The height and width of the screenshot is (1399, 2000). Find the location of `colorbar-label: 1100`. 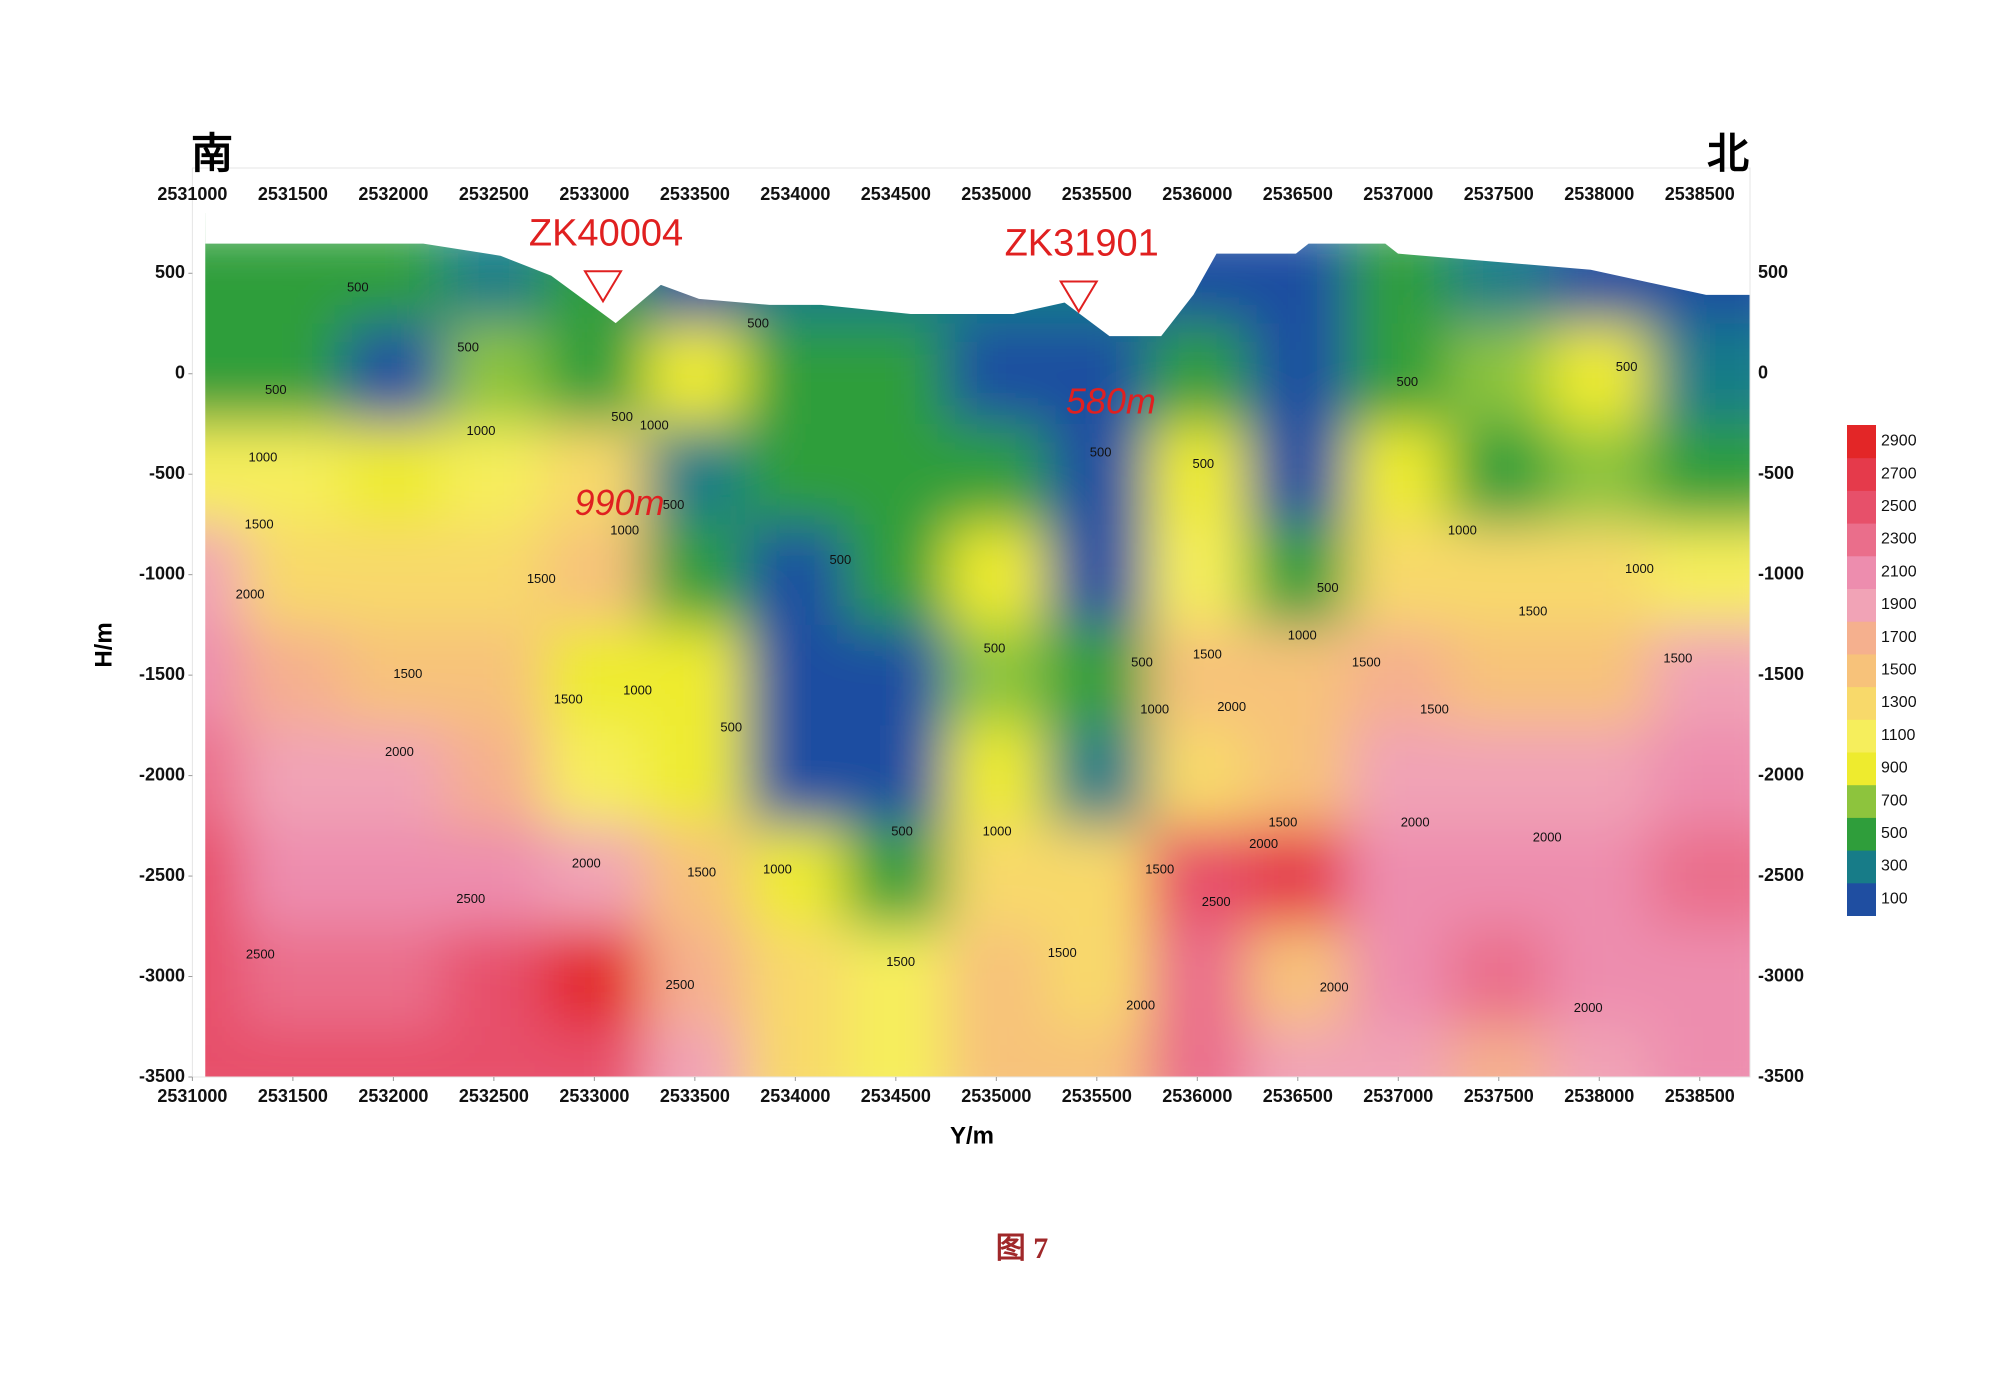

colorbar-label: 1100 is located at coordinates (1898, 735).